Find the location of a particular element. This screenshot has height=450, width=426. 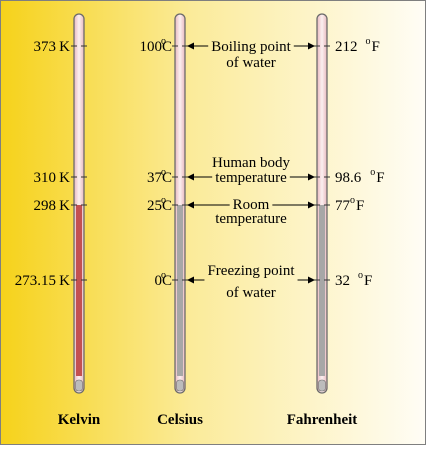

fahrenheit-value: 98.6 is located at coordinates (348, 178).